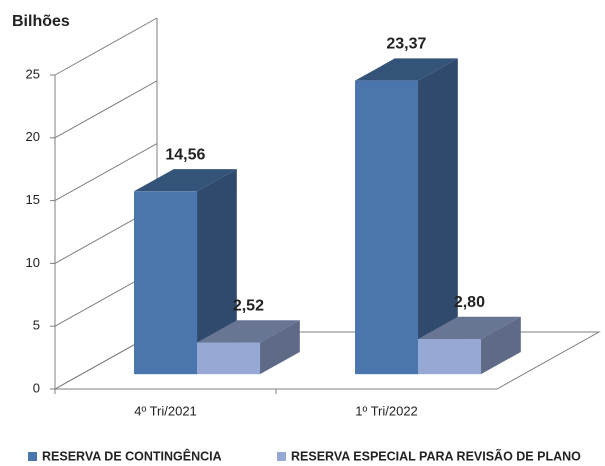 The width and height of the screenshot is (605, 466). What do you see at coordinates (406, 44) in the screenshot?
I see `value-label: 23,37` at bounding box center [406, 44].